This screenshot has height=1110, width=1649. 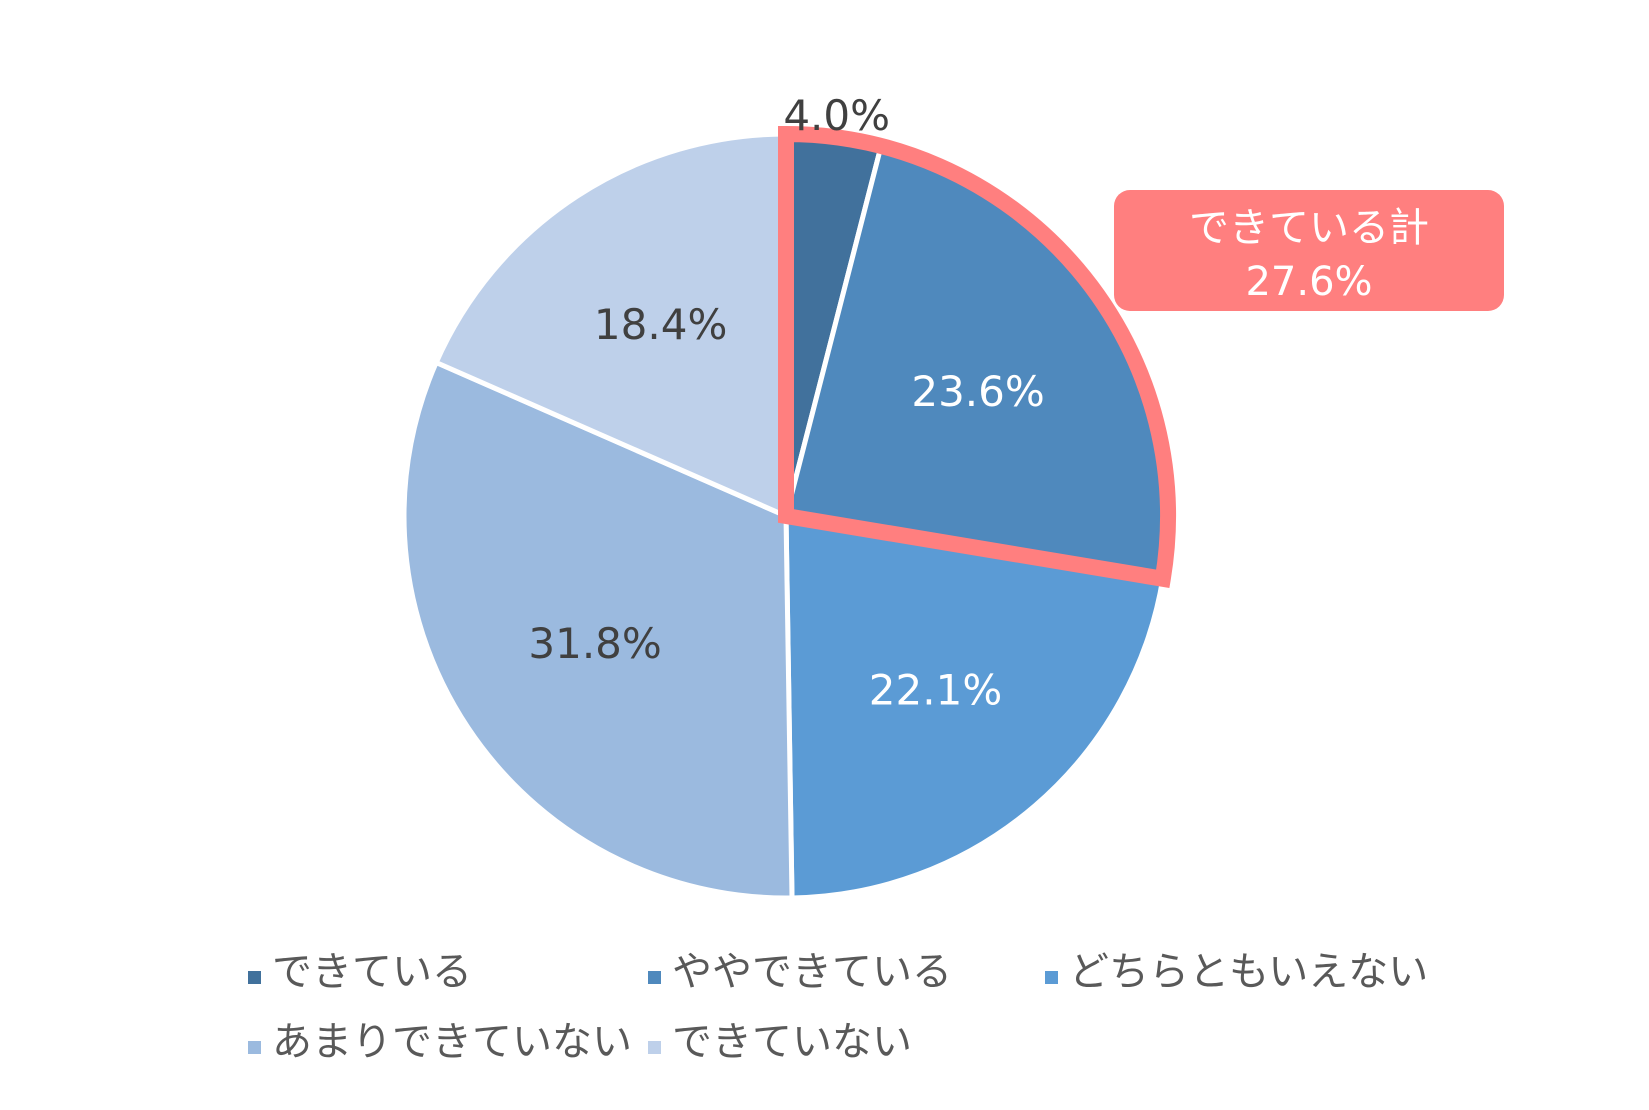 I want to click on slice-value-label: 22.1%, so click(x=935, y=690).